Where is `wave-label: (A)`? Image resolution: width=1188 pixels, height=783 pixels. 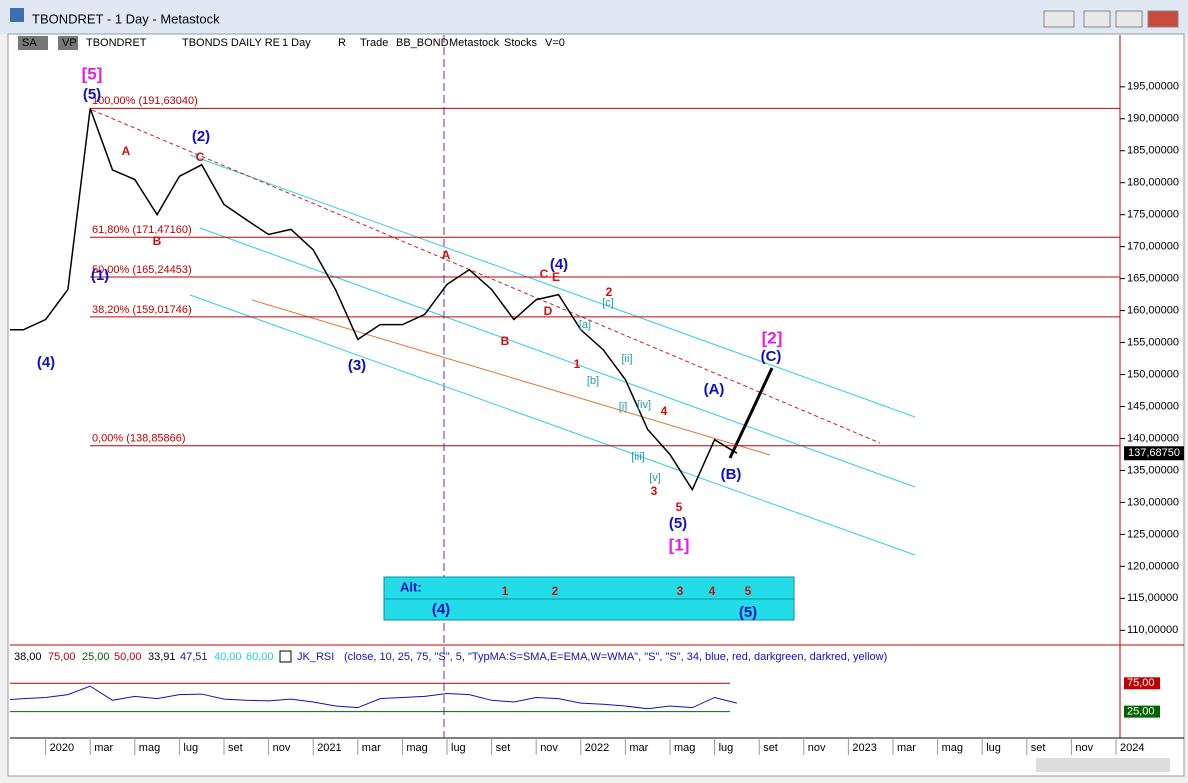 wave-label: (A) is located at coordinates (714, 389).